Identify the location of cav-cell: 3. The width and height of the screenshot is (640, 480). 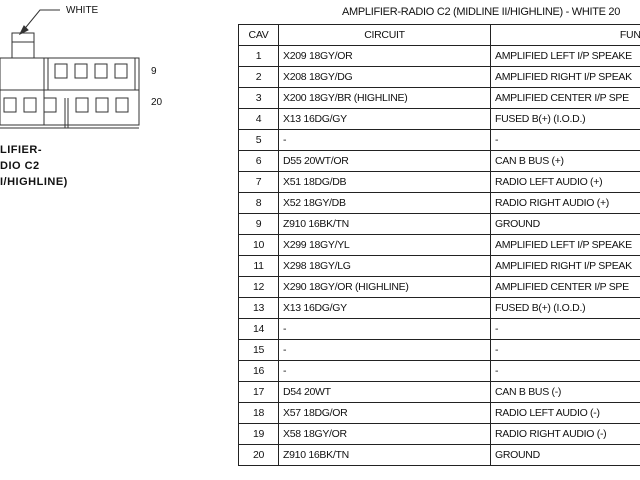
(258, 98).